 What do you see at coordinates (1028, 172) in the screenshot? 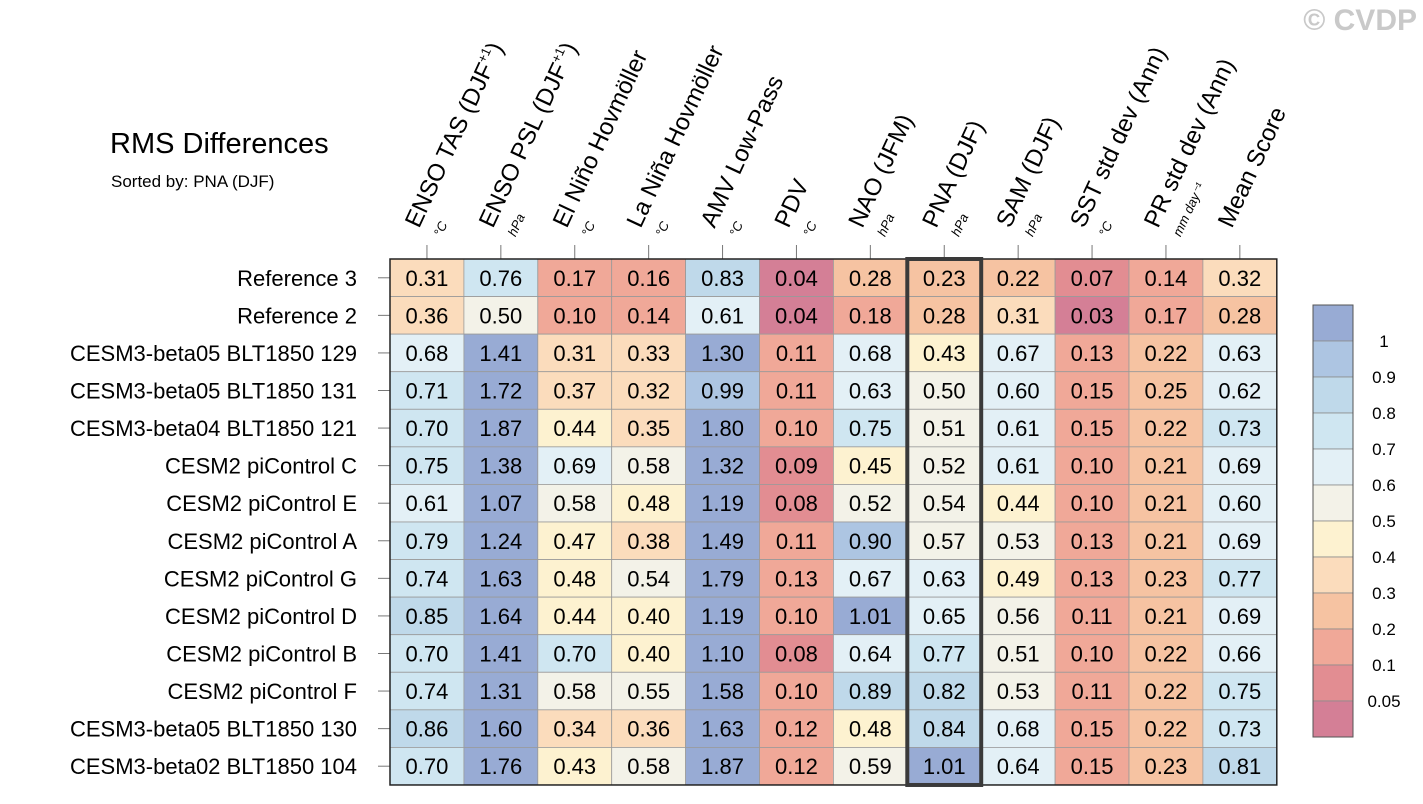
I see `column-label: SAM (DJF)` at bounding box center [1028, 172].